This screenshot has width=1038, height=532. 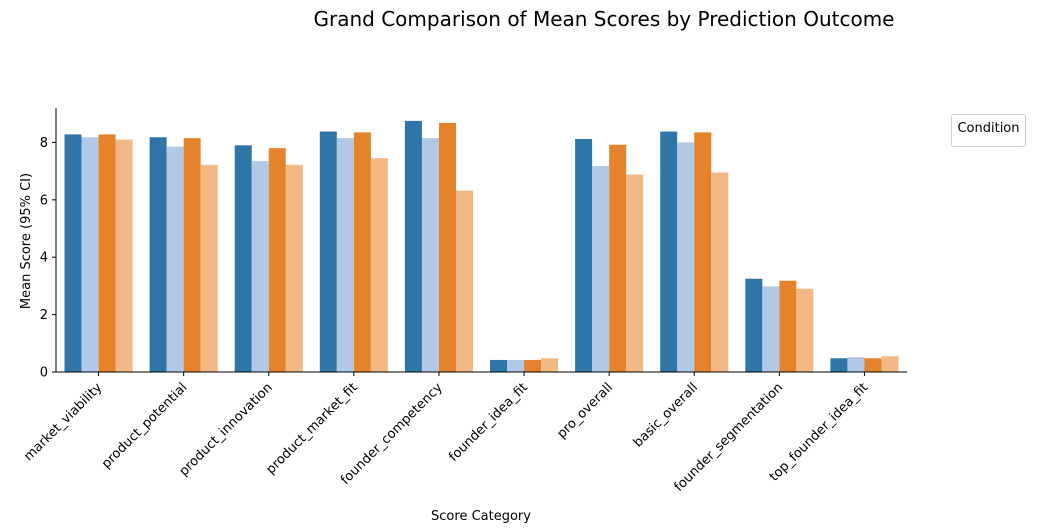 I want to click on bar-market_viability-s3, so click(x=107, y=253).